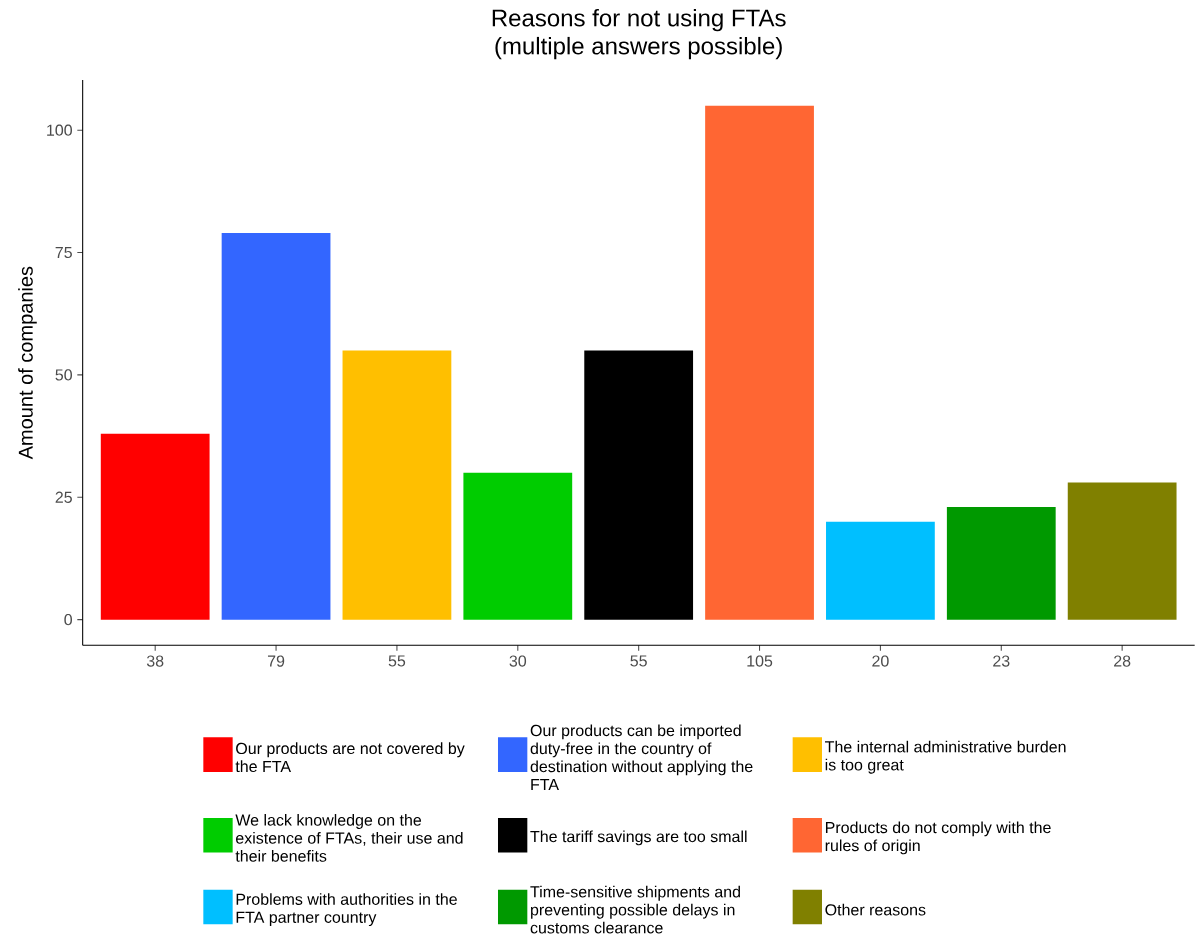  What do you see at coordinates (59, 130) in the screenshot?
I see `y-tick-label: 100` at bounding box center [59, 130].